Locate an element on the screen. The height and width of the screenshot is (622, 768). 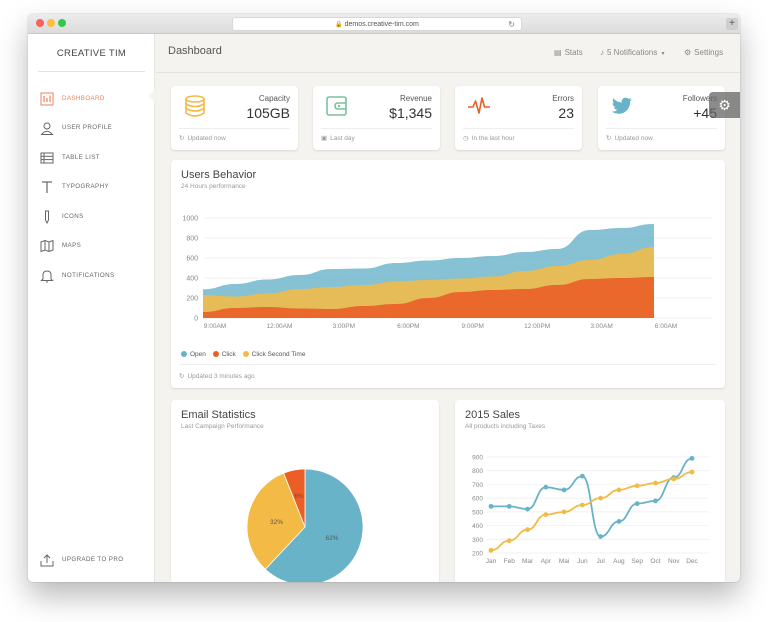
stats-link: ▤ Stats is located at coordinates (568, 52).